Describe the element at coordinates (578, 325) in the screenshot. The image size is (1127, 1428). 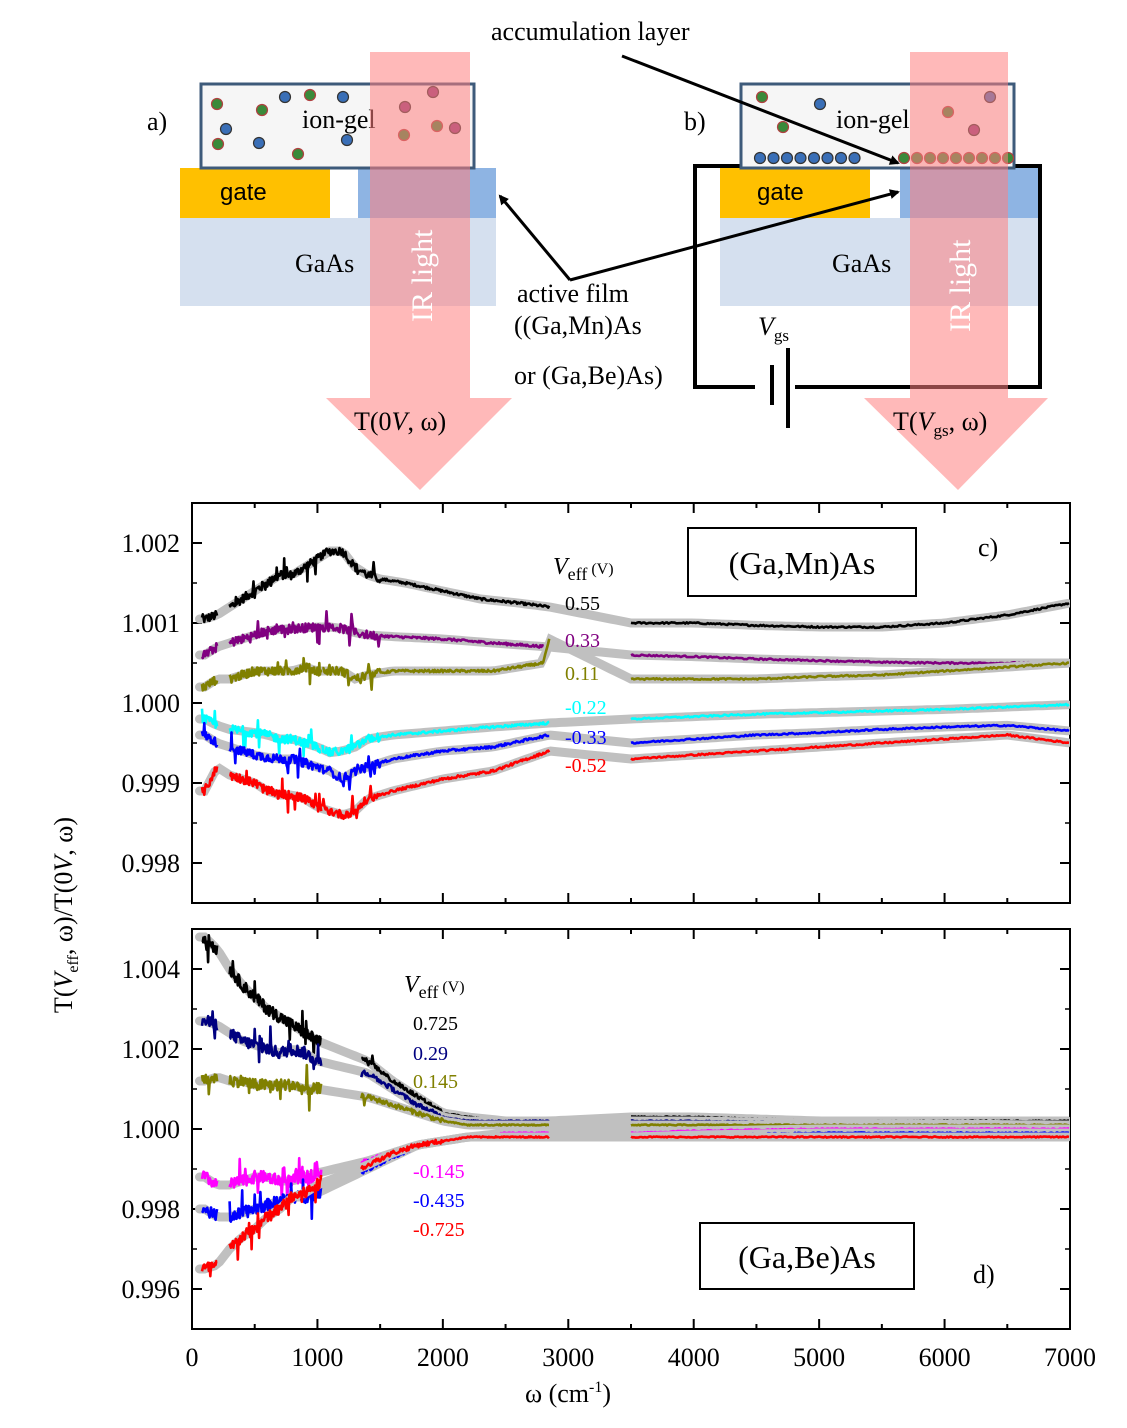
I see `active-film-label-2: ((Ga,Mn)As` at that location.